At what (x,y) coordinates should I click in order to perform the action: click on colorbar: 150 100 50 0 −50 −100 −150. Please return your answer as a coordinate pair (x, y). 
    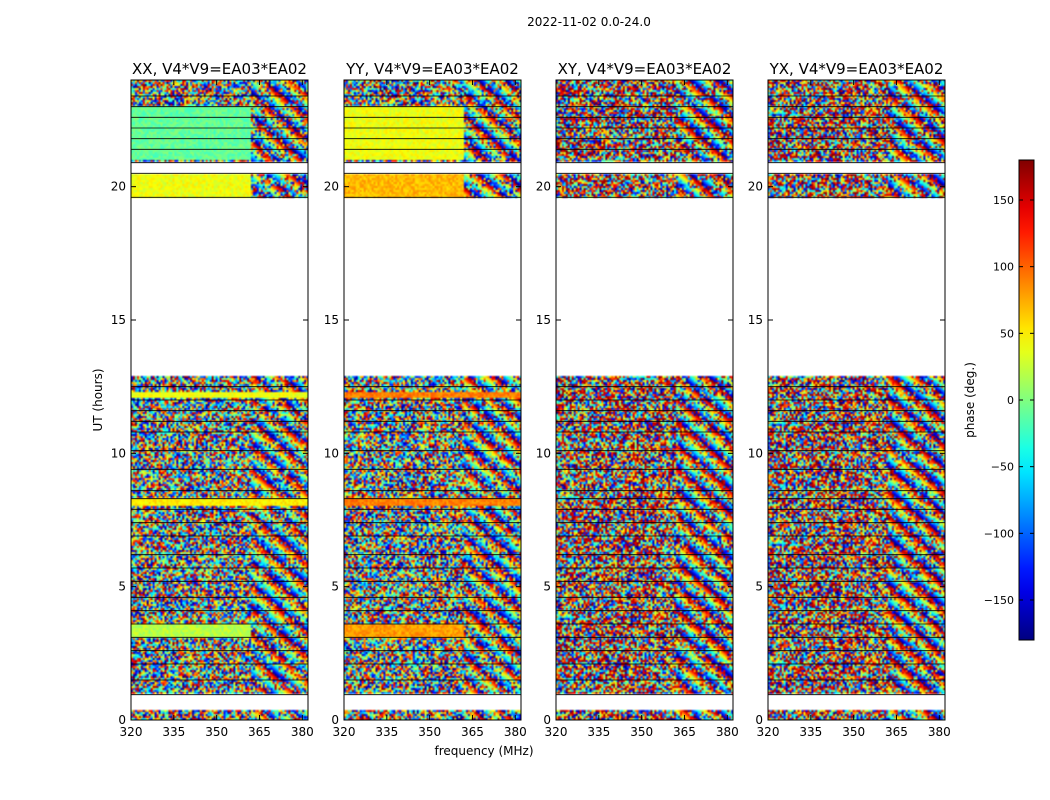
    Looking at the image, I should click on (1009, 400).